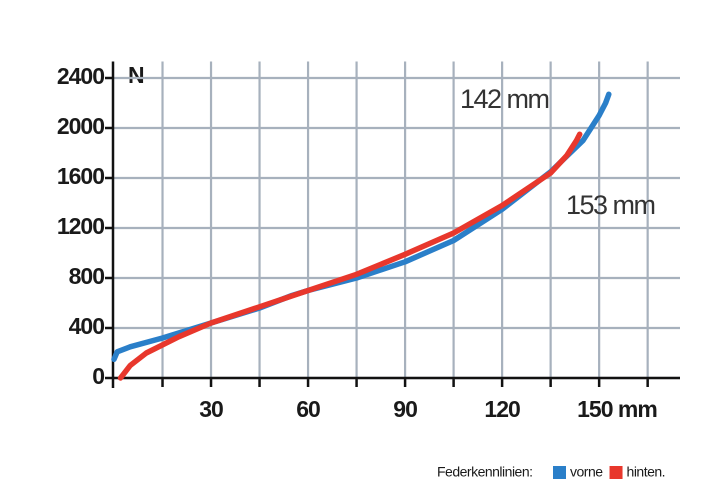  What do you see at coordinates (485, 472) in the screenshot?
I see `legend-title: Federkennlinien:` at bounding box center [485, 472].